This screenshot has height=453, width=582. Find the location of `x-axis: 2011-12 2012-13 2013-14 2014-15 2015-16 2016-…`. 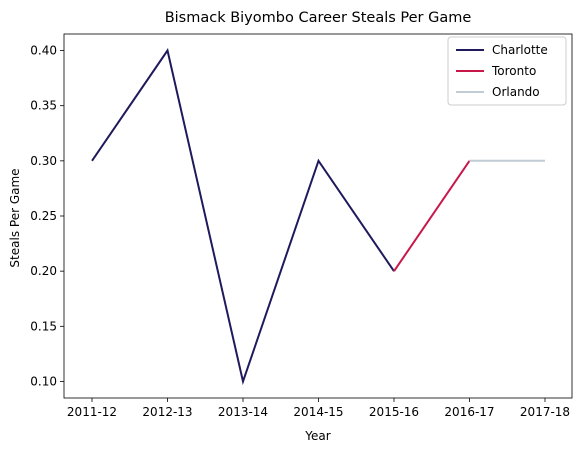

x-axis: 2011-12 2012-13 2013-14 2014-15 2015-16 2016-… is located at coordinates (318, 408).